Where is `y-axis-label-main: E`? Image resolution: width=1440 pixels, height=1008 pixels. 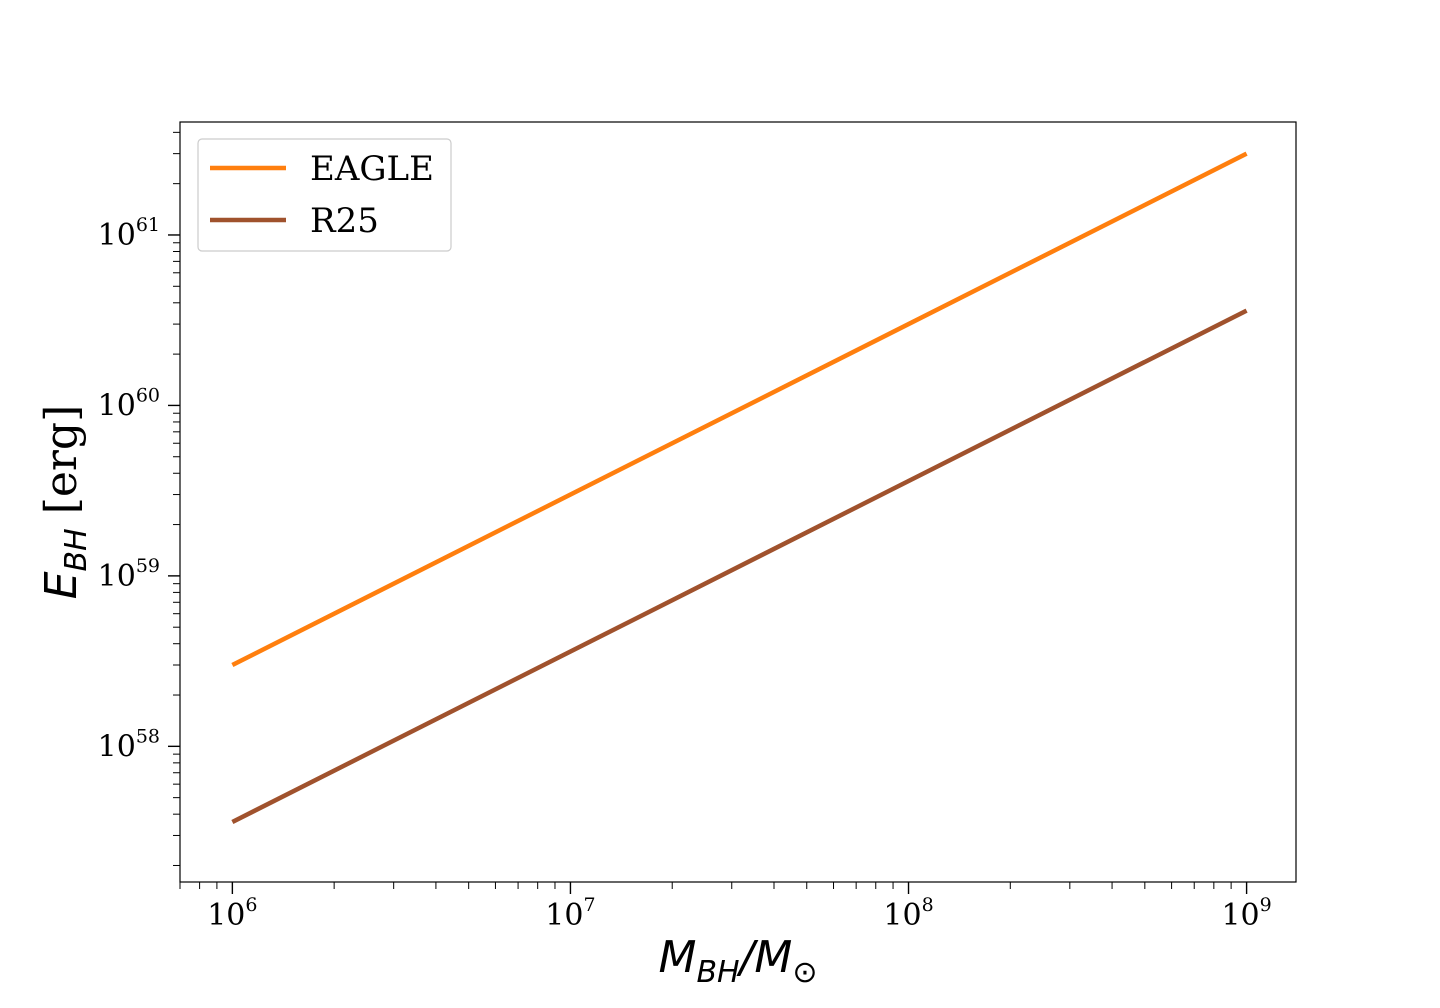 y-axis-label-main: E is located at coordinates (61, 585).